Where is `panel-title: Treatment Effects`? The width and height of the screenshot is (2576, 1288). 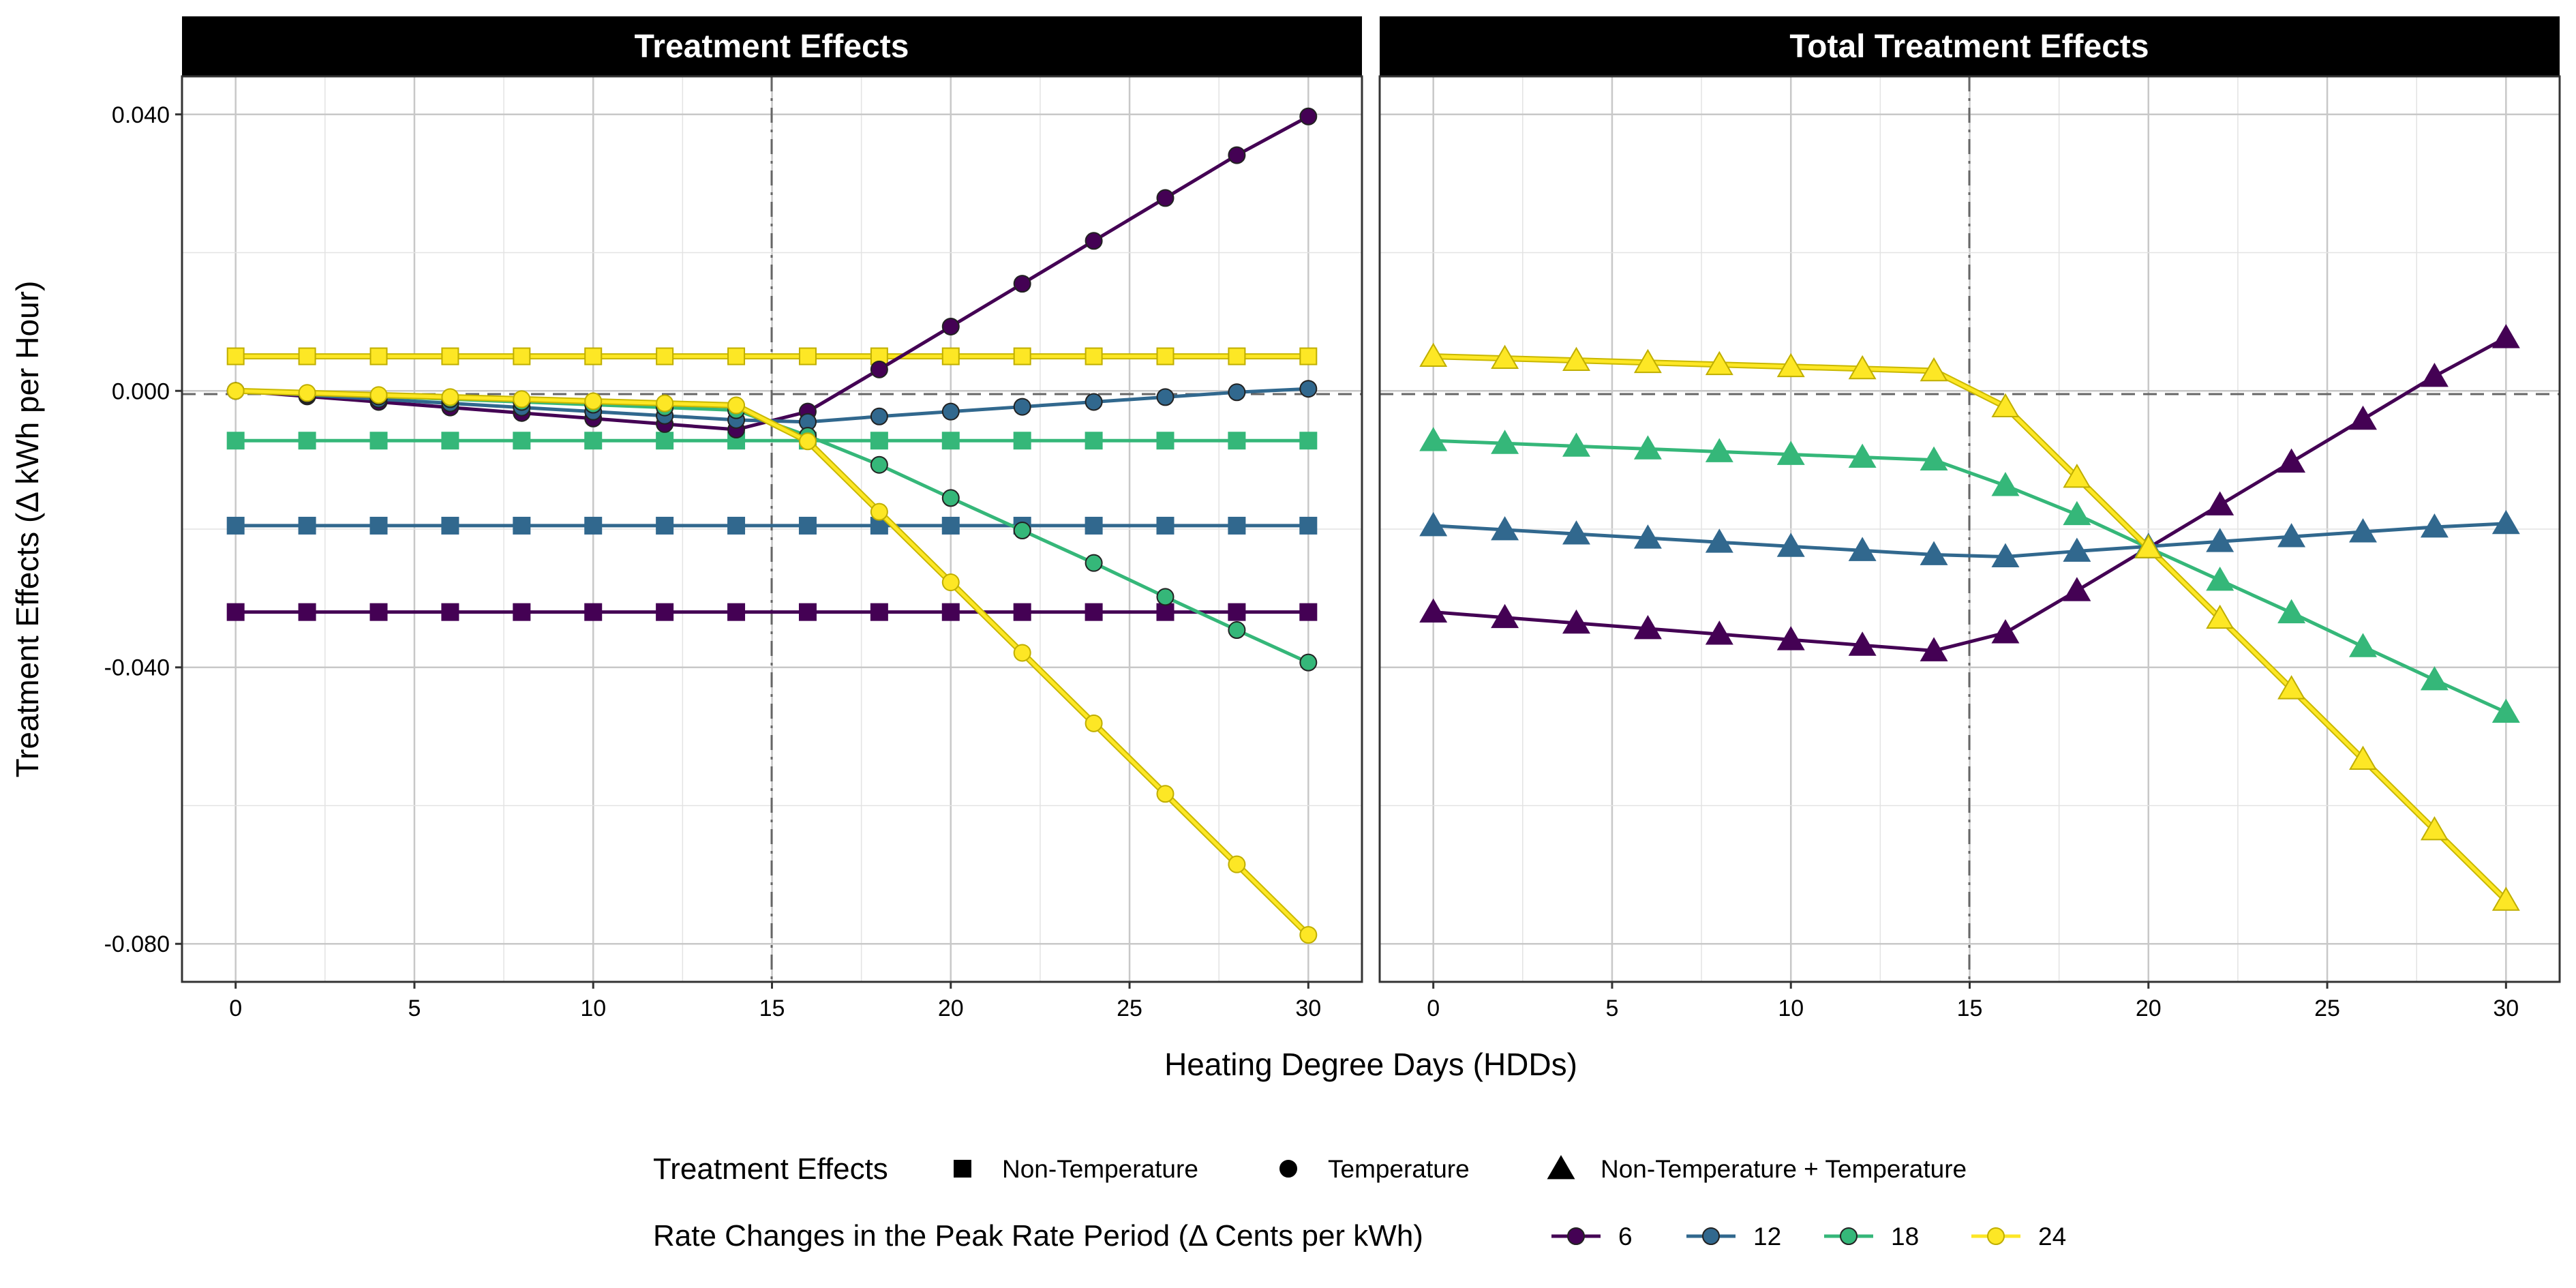 panel-title: Treatment Effects is located at coordinates (772, 47).